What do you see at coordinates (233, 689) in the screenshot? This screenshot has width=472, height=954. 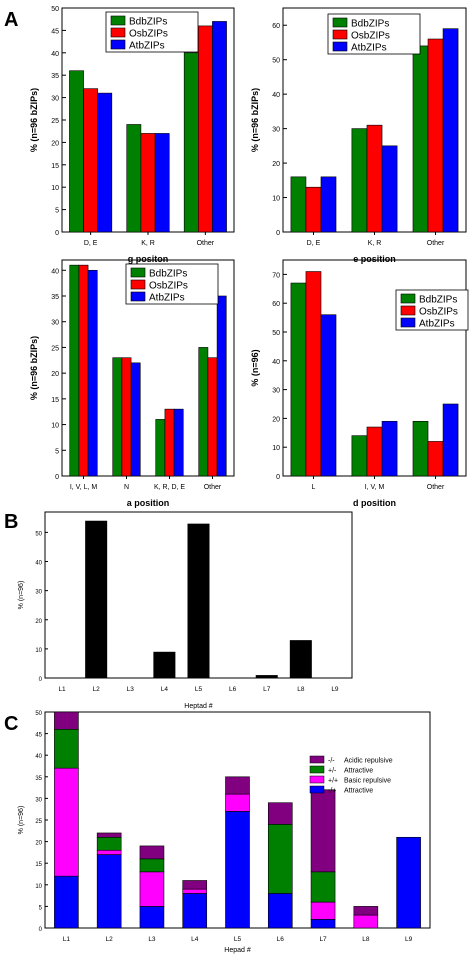 I see `x-tick-label: L6` at bounding box center [233, 689].